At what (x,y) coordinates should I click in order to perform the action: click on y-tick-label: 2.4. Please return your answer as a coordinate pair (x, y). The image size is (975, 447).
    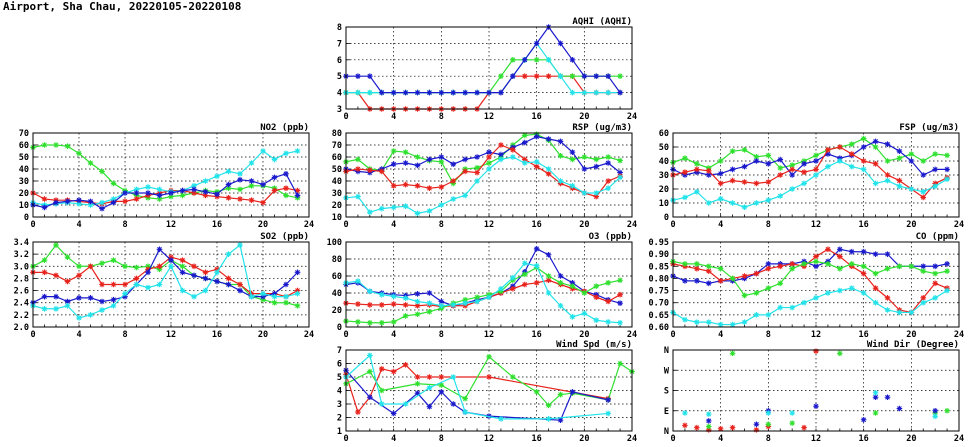
    Looking at the image, I should click on (21, 304).